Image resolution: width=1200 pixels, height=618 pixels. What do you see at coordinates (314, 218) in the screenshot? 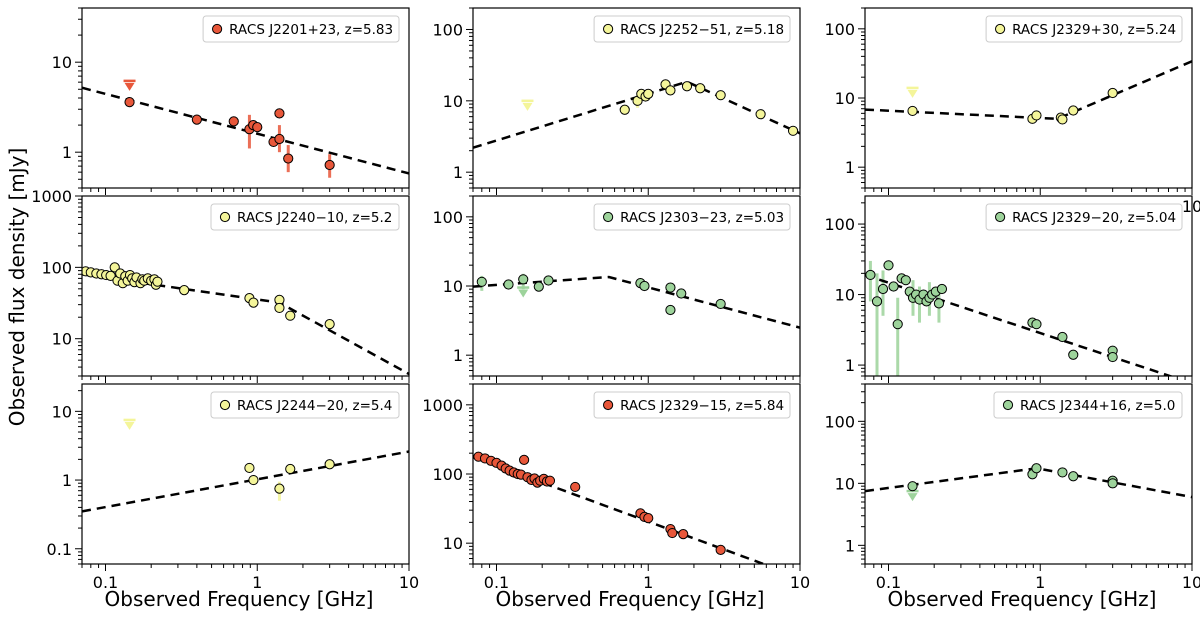
I see `legend-label: RACS J2240−10, z=5.2` at bounding box center [314, 218].